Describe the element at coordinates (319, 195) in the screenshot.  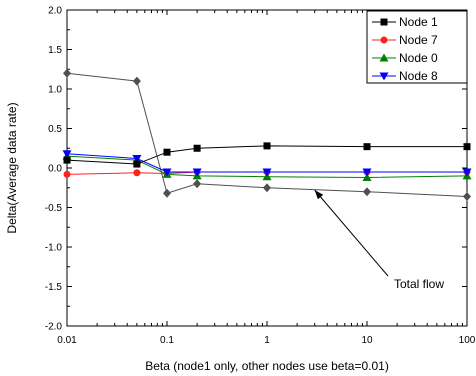
I see `annotation-arrowhead` at that location.